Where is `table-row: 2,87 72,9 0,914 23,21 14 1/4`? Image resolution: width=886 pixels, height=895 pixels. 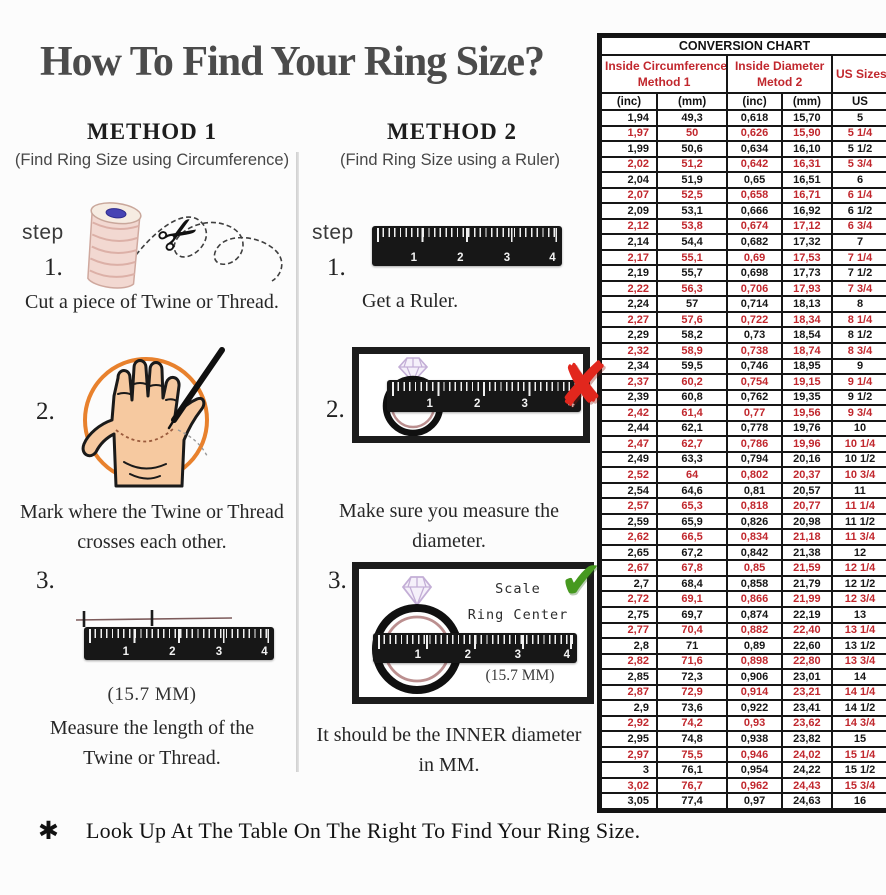
table-row: 2,87 72,9 0,914 23,21 14 1/4 is located at coordinates (743, 692).